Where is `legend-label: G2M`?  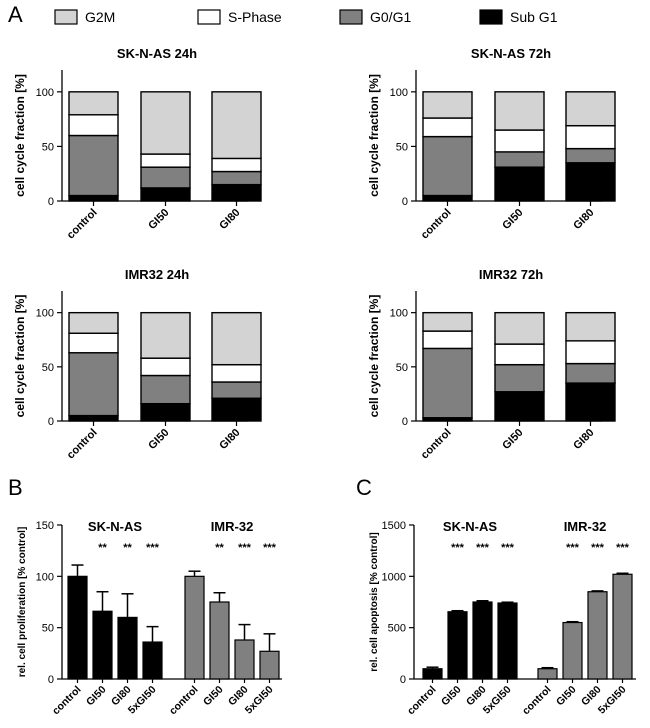 legend-label: G2M is located at coordinates (100, 17).